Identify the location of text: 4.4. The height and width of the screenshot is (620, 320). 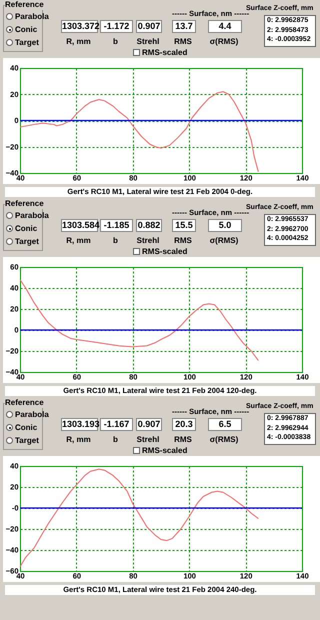
(225, 26).